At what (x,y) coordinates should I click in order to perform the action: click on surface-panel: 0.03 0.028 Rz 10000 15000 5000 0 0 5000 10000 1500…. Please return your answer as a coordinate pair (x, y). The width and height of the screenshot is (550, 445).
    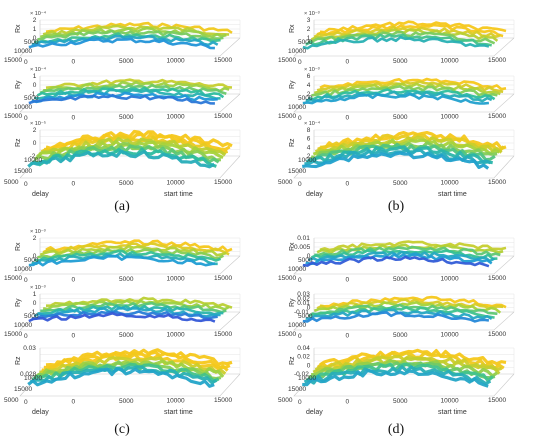
    Looking at the image, I should click on (122, 380).